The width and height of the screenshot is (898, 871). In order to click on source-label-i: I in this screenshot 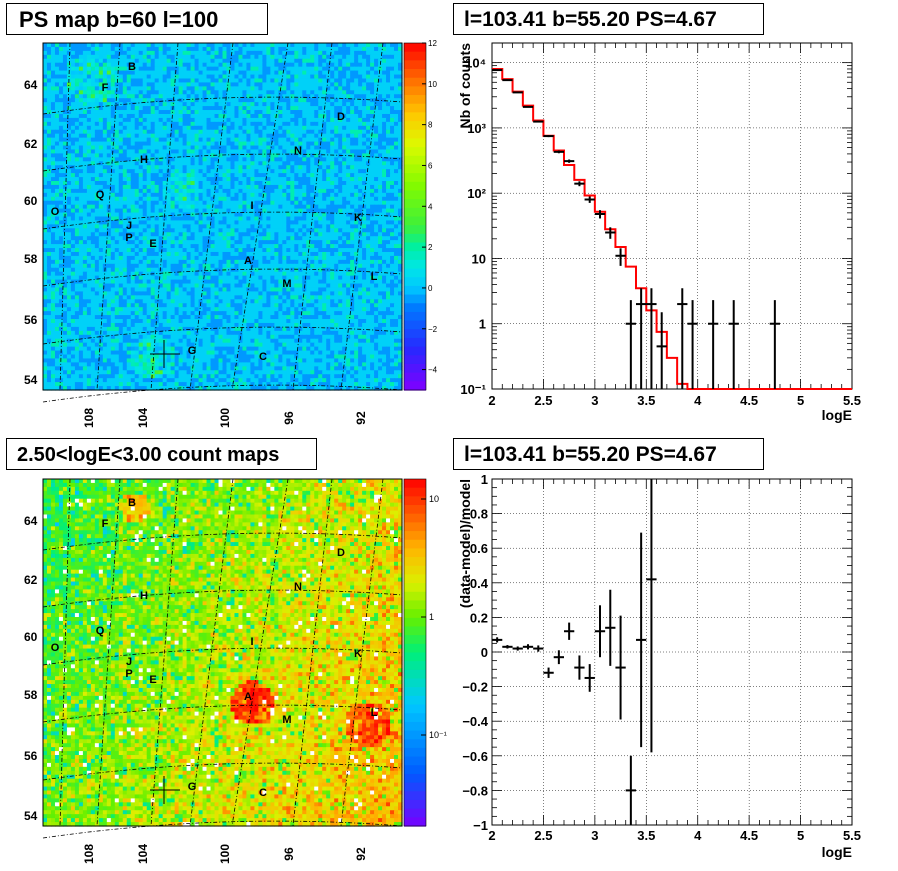, I will do `click(251, 642)`.